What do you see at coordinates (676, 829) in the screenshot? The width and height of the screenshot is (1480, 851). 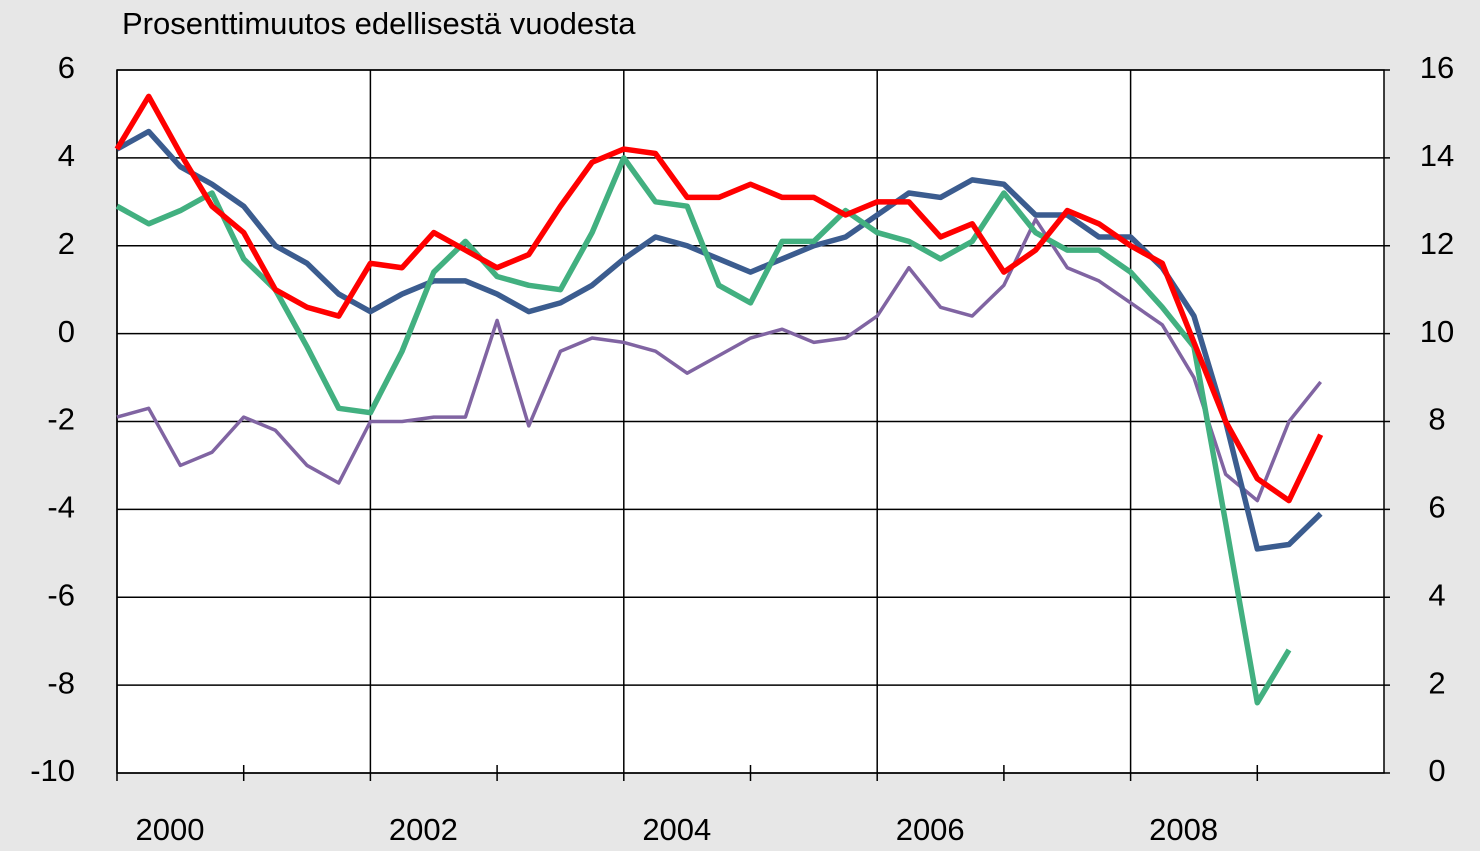 I see `x-tick-label: 2004` at bounding box center [676, 829].